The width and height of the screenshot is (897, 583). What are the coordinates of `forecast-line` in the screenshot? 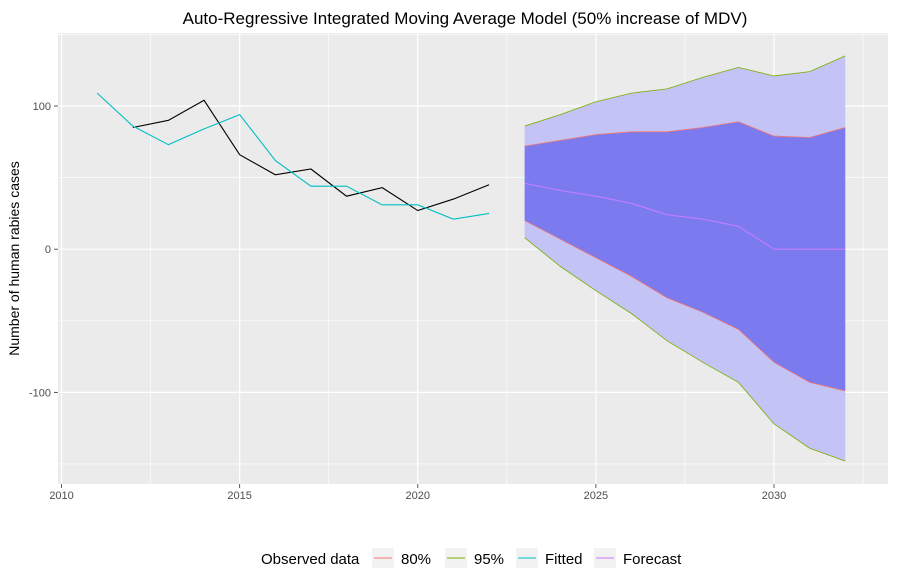 It's located at (685, 216).